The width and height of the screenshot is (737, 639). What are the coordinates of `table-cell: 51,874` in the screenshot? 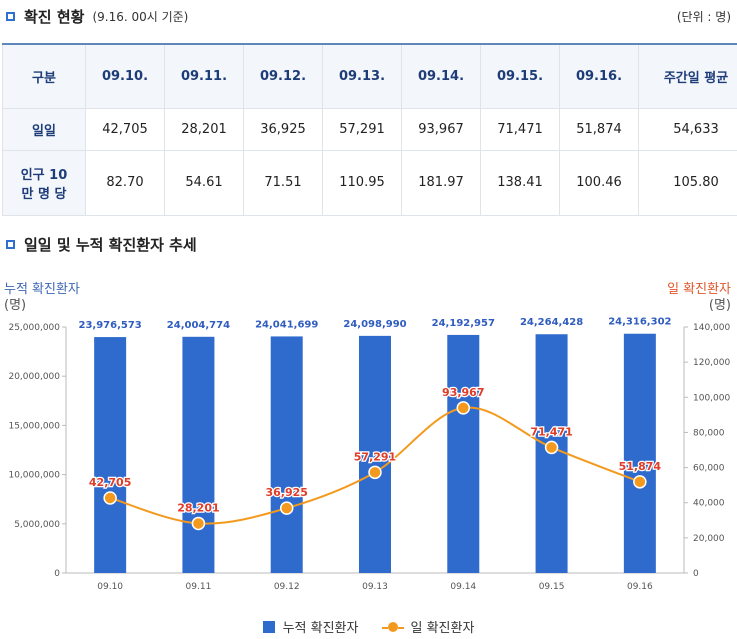 It's located at (599, 129).